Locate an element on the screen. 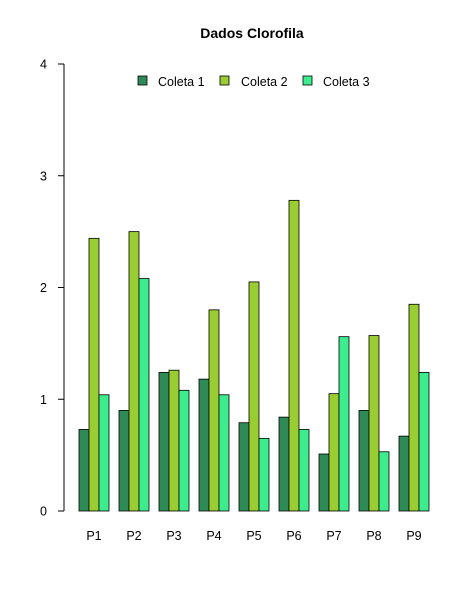 Image resolution: width=474 pixels, height=592 pixels. legend-item: Coleta 2 is located at coordinates (253, 82).